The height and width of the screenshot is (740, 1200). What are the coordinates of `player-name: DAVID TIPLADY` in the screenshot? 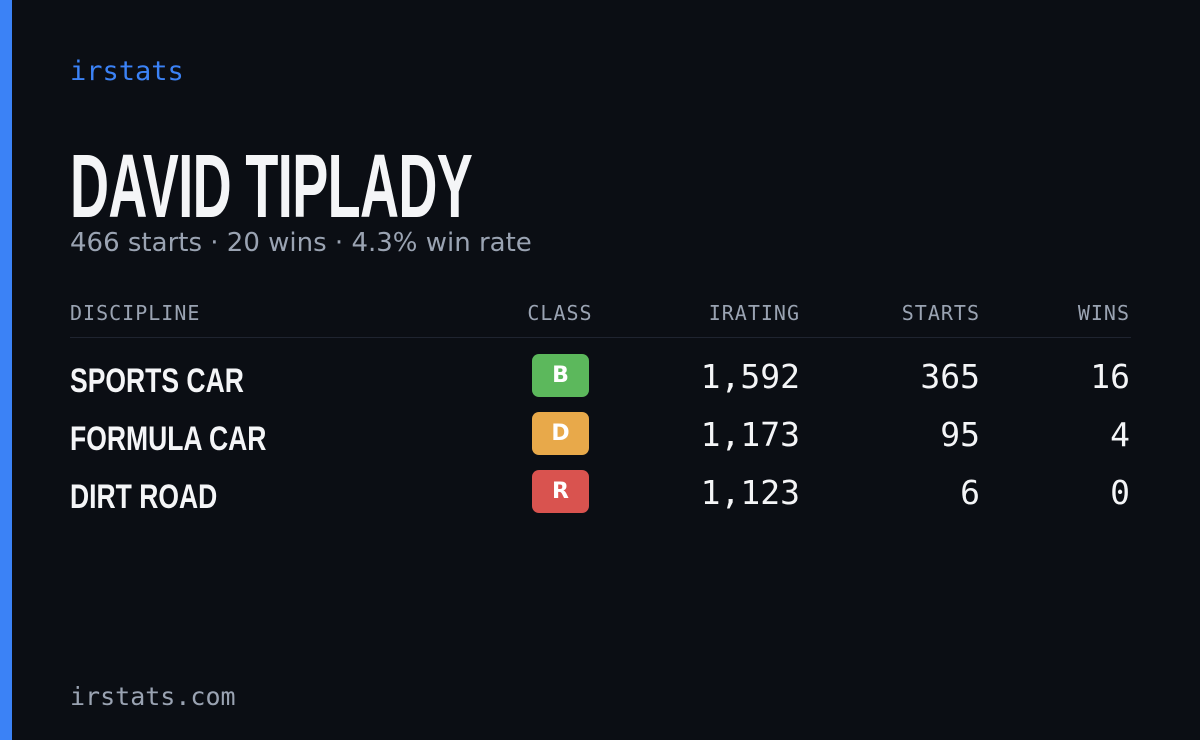 It's located at (271, 187).